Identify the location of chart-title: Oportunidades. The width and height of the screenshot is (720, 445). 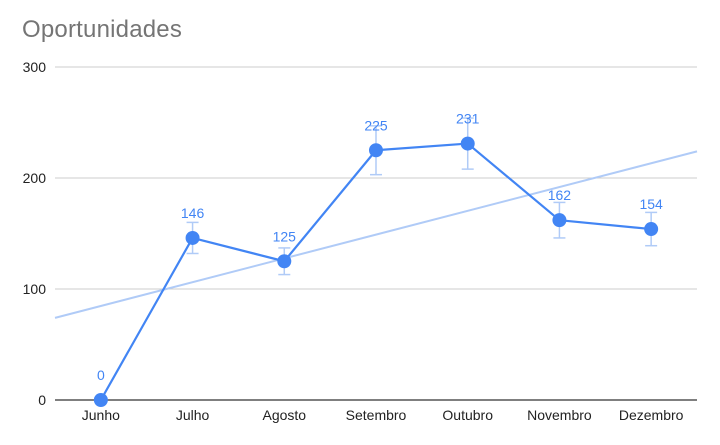
(102, 29).